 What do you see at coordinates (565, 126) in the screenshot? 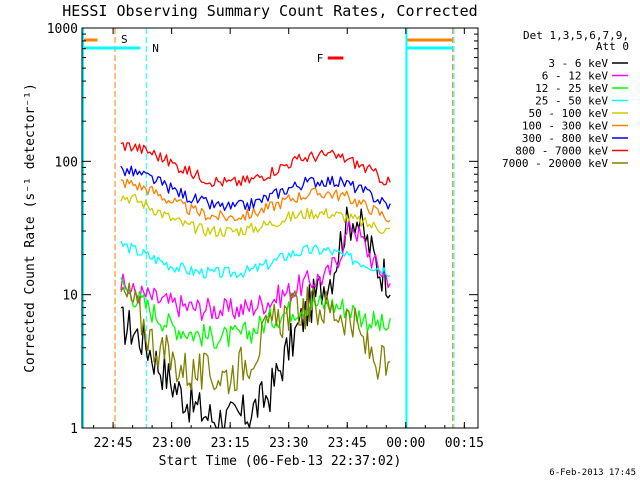
I see `legend-label: 100 - 300 keV` at bounding box center [565, 126].